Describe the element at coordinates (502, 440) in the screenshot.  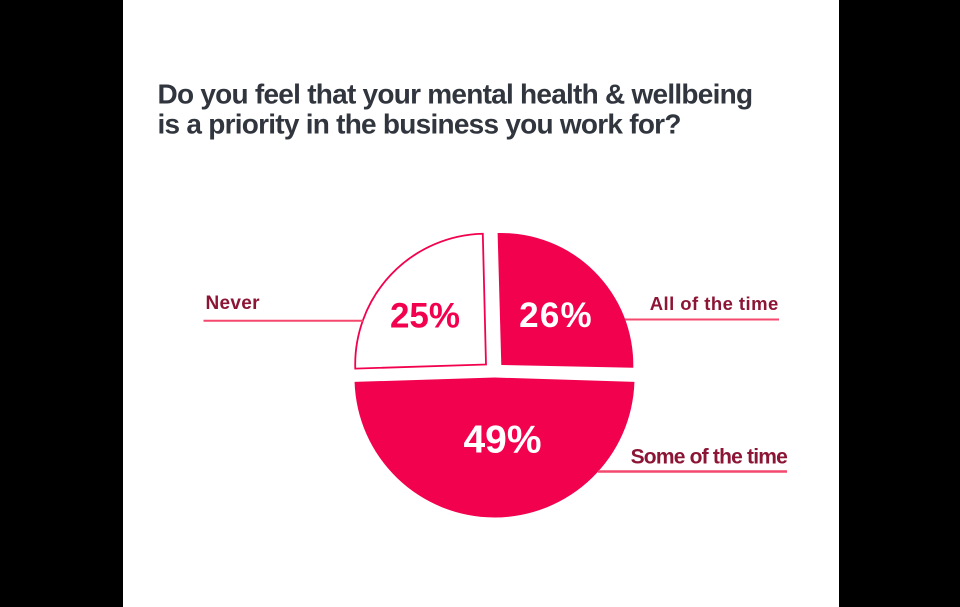
I see `svg-text: 49%` at that location.